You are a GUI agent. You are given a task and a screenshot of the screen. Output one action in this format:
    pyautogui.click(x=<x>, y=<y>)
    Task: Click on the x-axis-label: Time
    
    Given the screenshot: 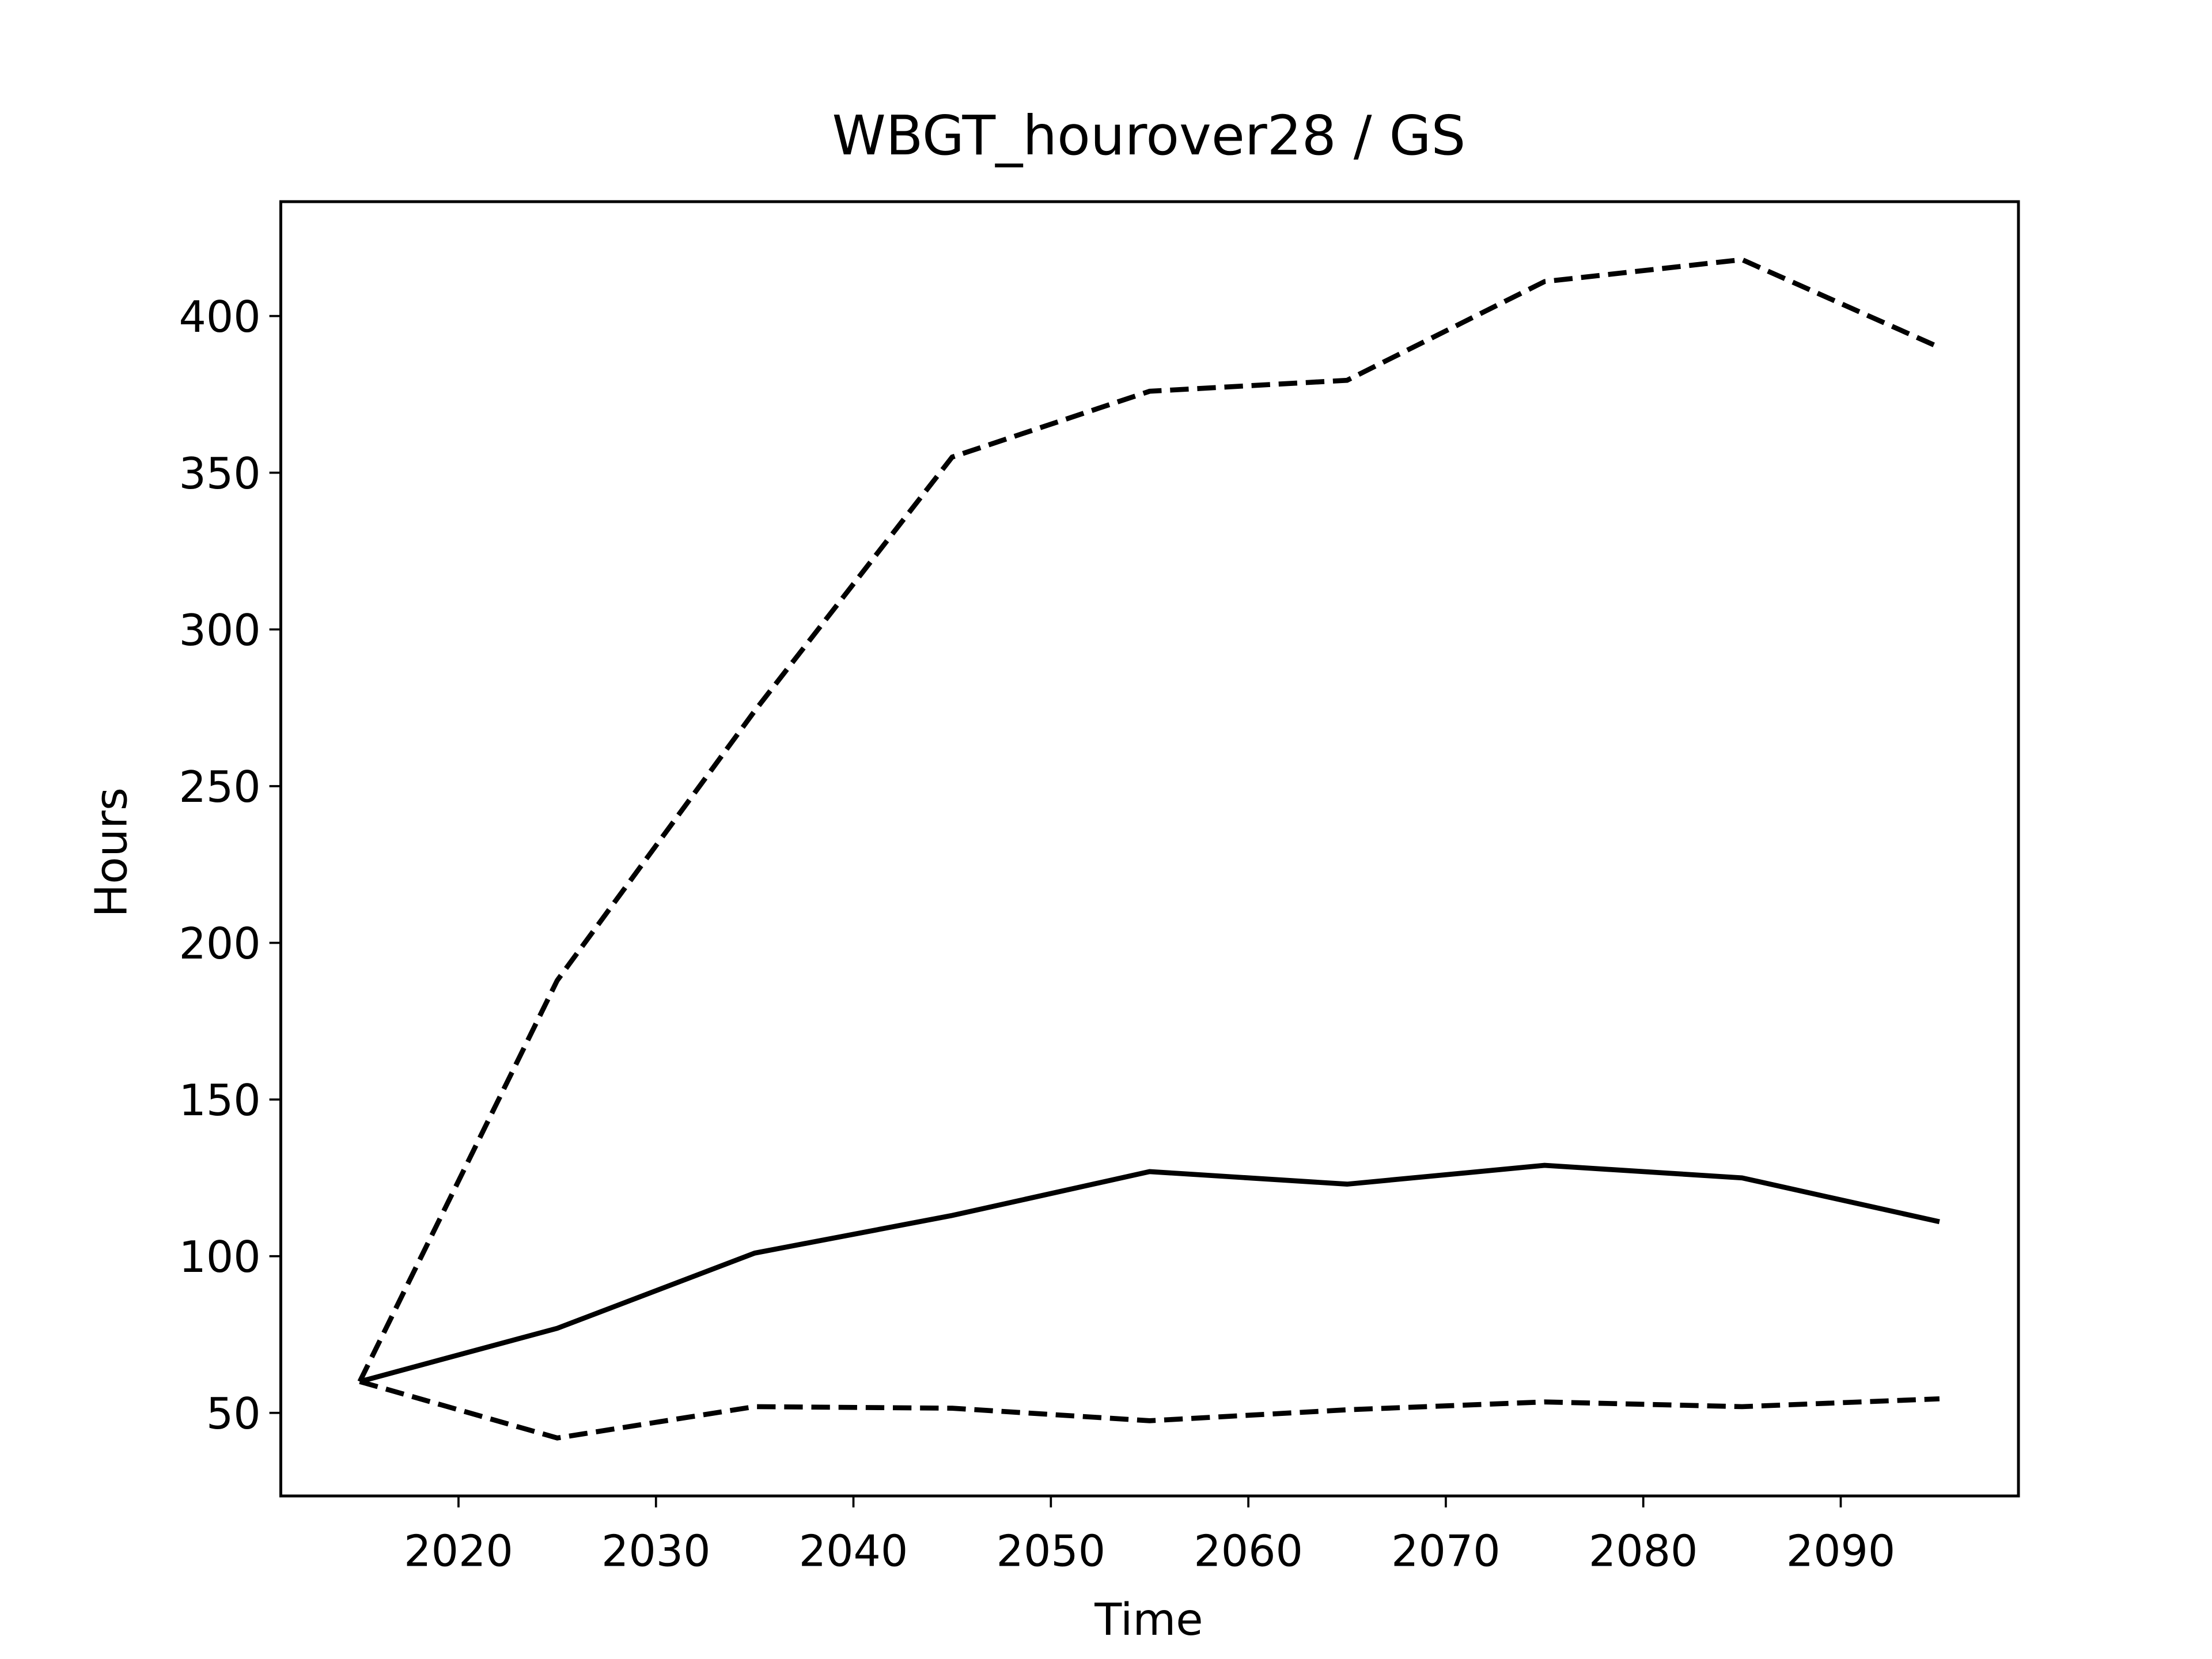 What is the action you would take?
    pyautogui.click(x=1148, y=1620)
    